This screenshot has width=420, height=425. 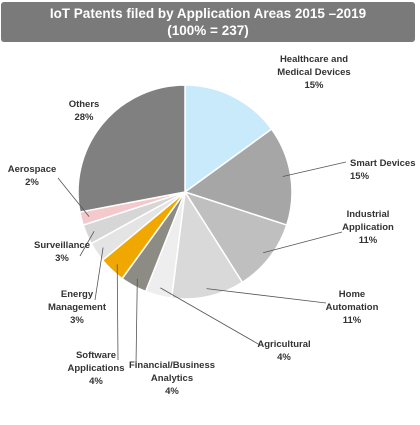 What do you see at coordinates (382, 170) in the screenshot?
I see `slice-label: Smart Devices 15%` at bounding box center [382, 170].